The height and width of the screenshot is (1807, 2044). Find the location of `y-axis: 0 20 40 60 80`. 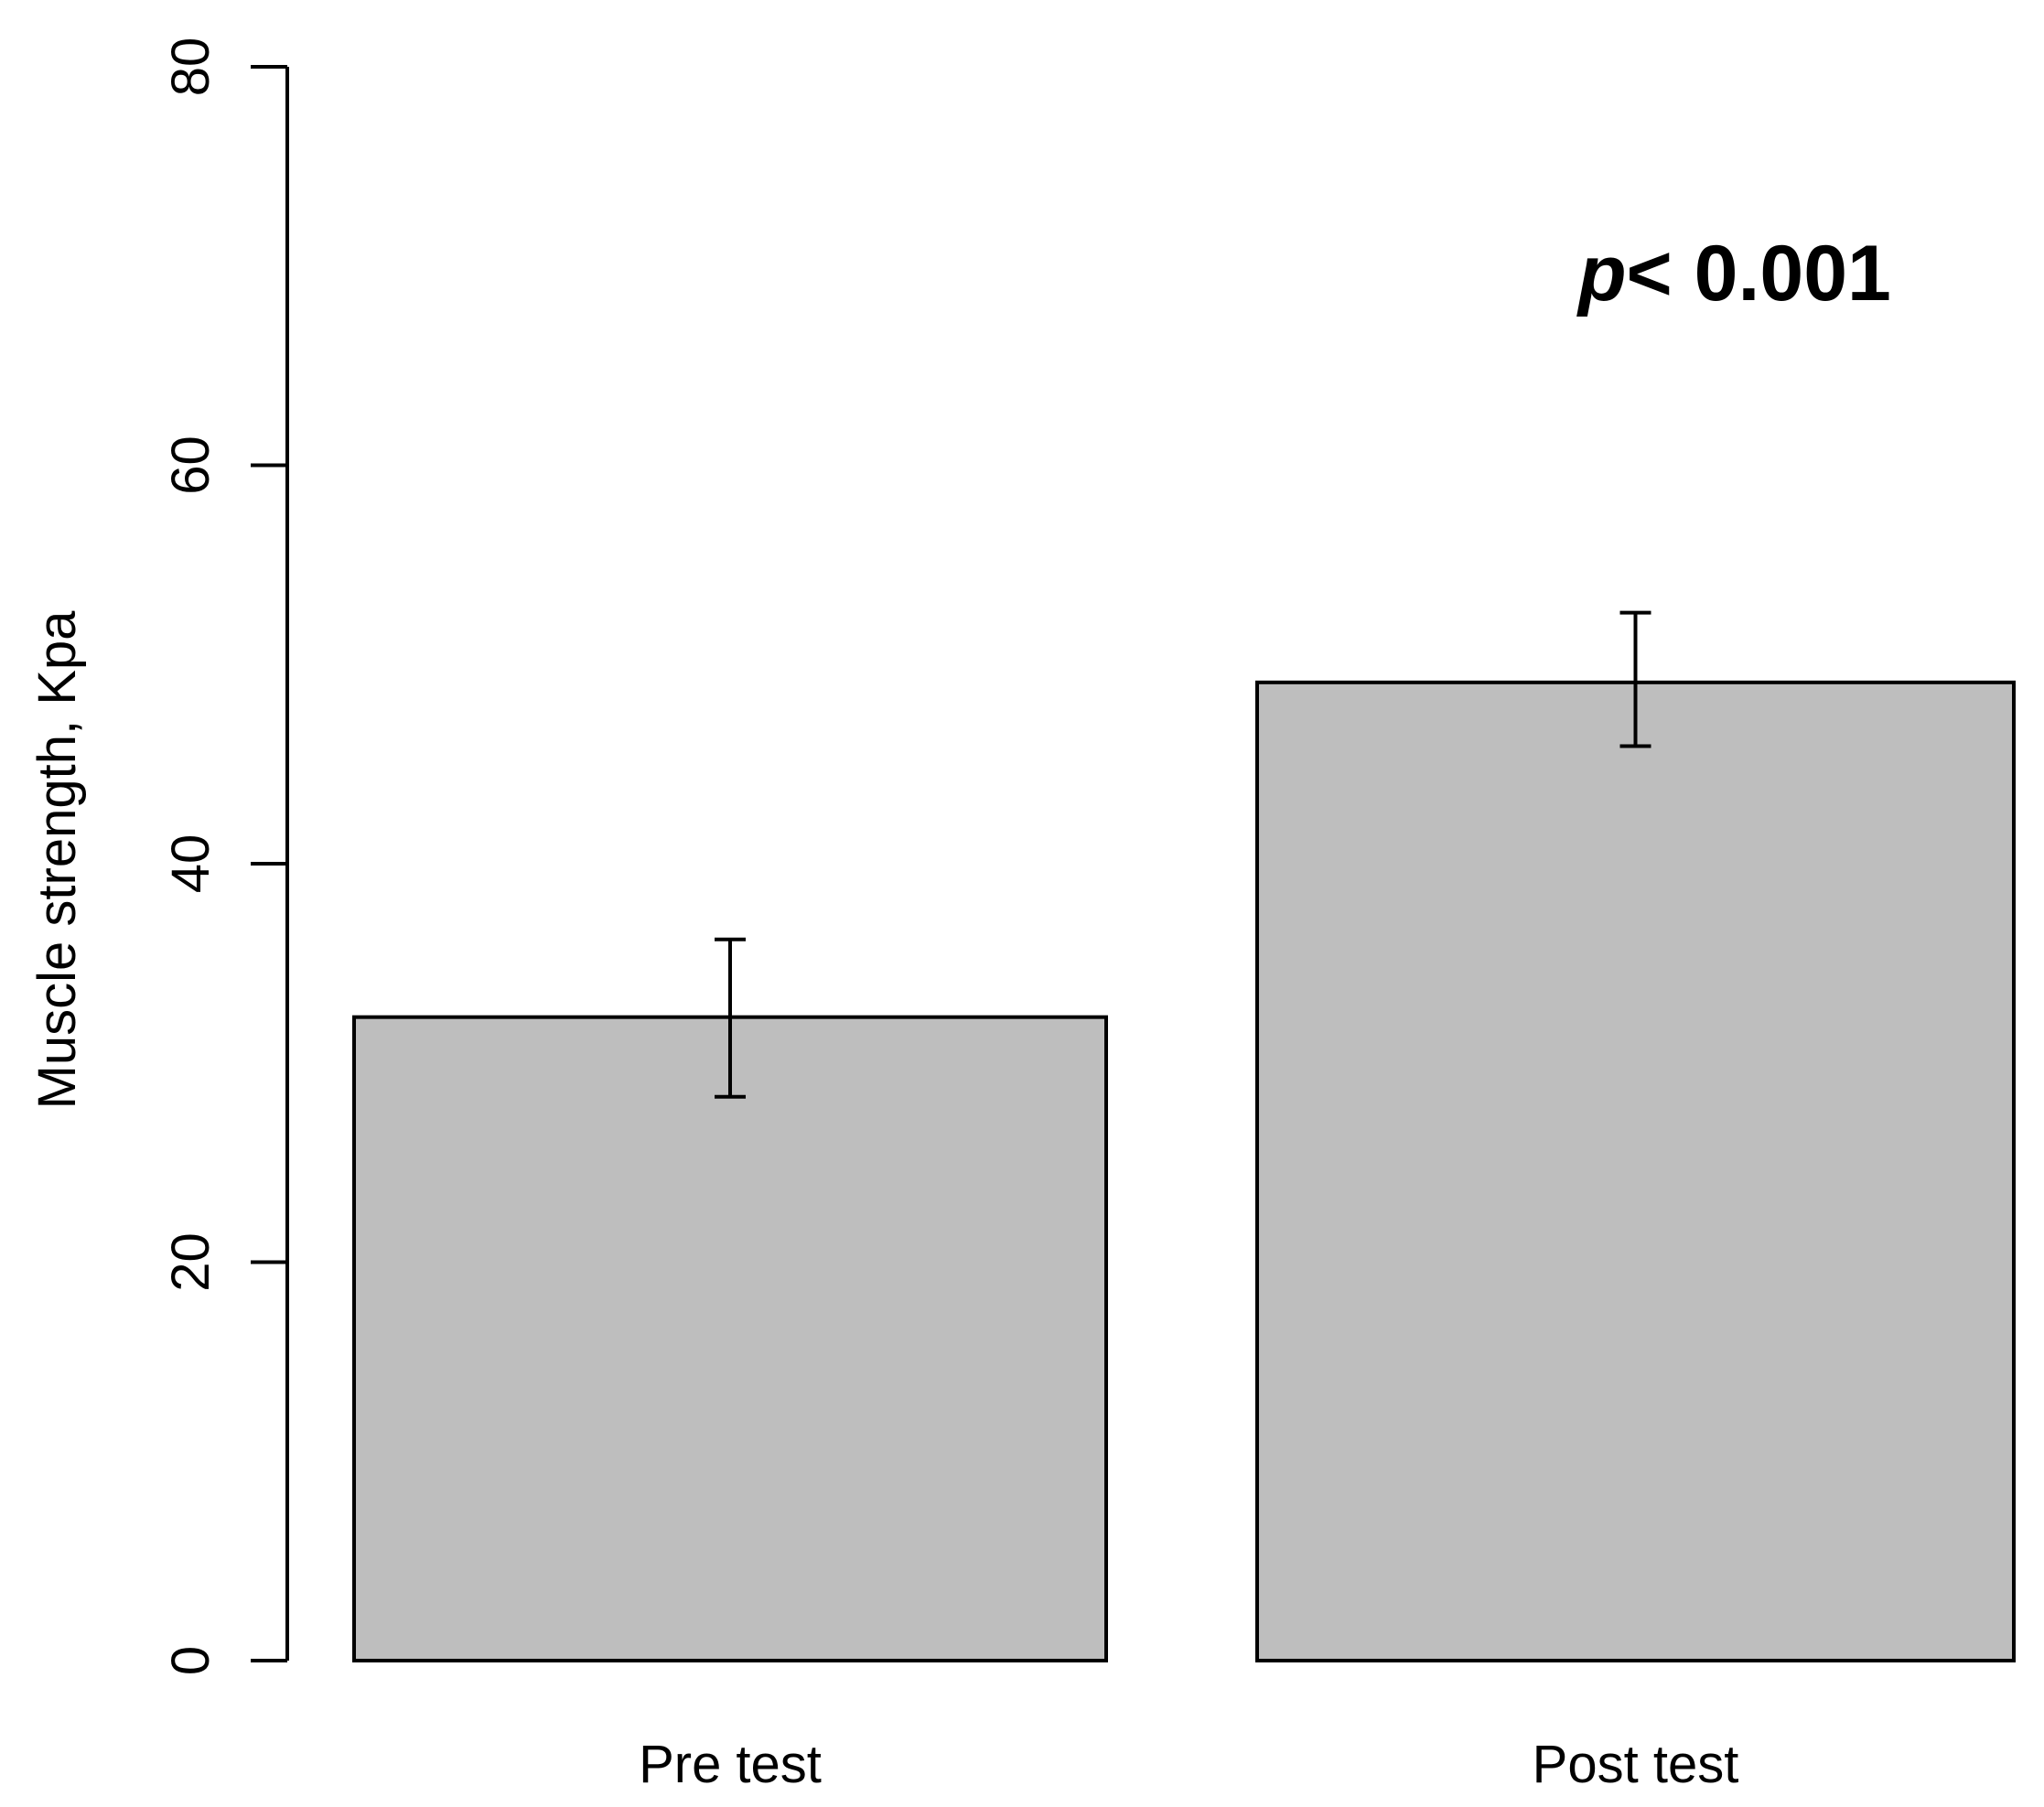

y-axis: 0 20 40 60 80 is located at coordinates (225, 856).